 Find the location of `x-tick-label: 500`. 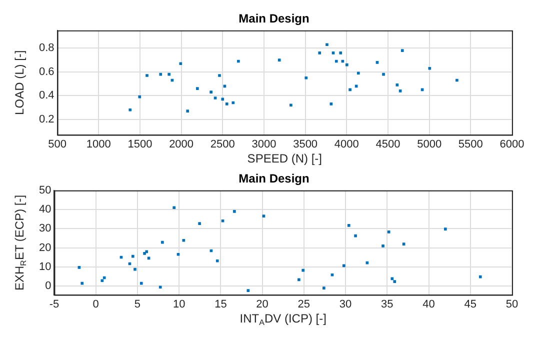

x-tick-label: 500 is located at coordinates (57, 144).